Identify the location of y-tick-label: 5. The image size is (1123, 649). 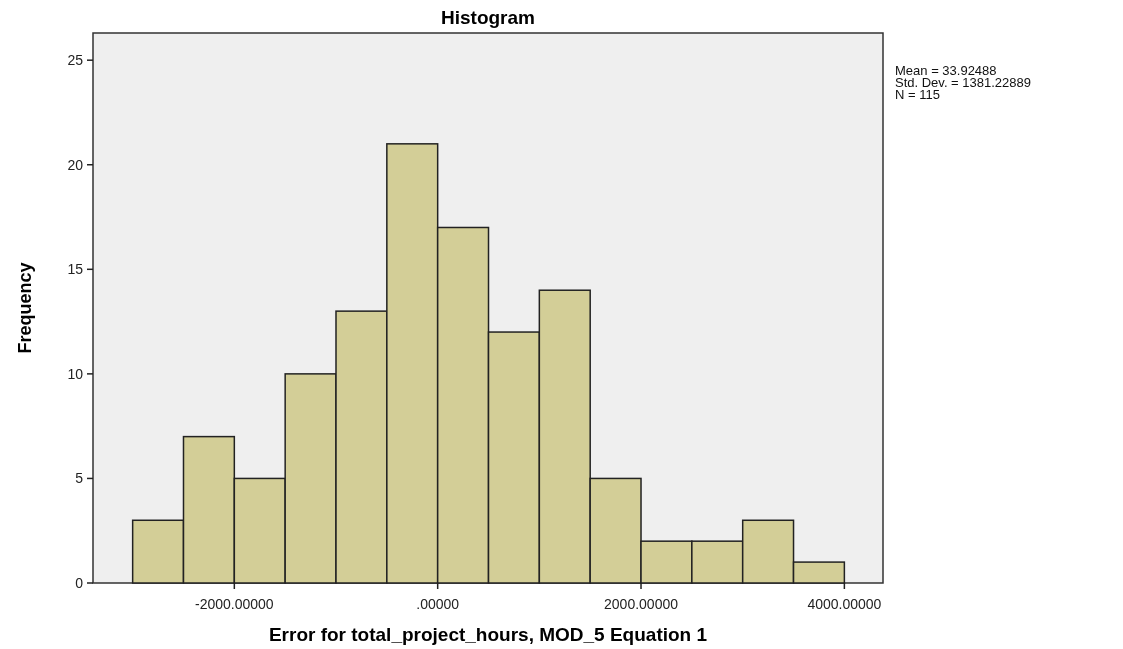
(79, 478).